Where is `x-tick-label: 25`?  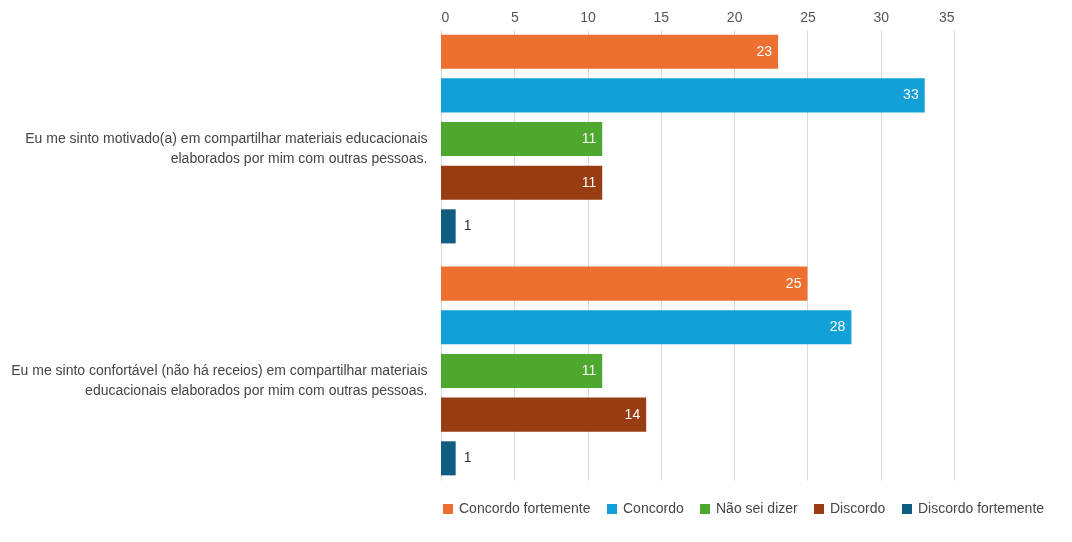
x-tick-label: 25 is located at coordinates (808, 16).